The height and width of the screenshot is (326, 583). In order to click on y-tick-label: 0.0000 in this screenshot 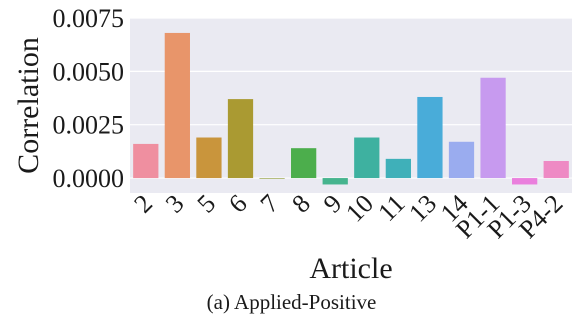, I will do `click(89, 178)`.